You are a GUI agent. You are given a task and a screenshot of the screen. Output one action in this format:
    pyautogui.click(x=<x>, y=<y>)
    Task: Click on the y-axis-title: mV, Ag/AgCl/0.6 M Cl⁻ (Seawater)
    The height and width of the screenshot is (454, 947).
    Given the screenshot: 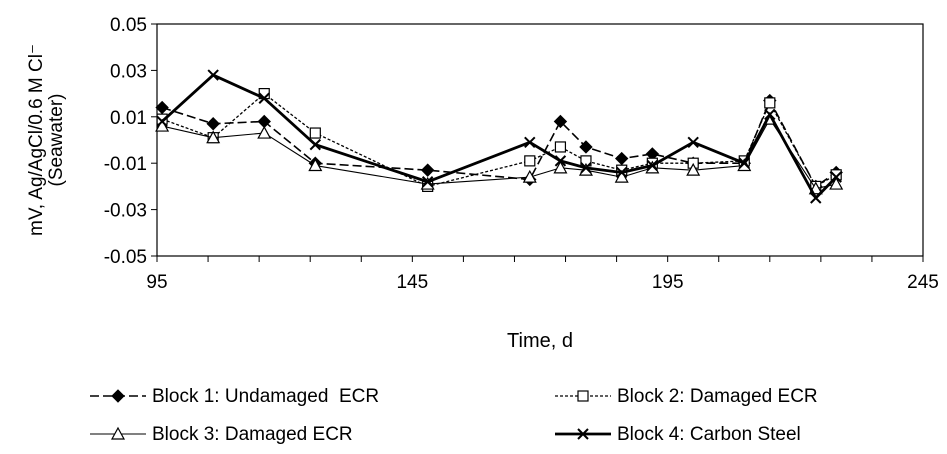 What is the action you would take?
    pyautogui.click(x=46, y=140)
    